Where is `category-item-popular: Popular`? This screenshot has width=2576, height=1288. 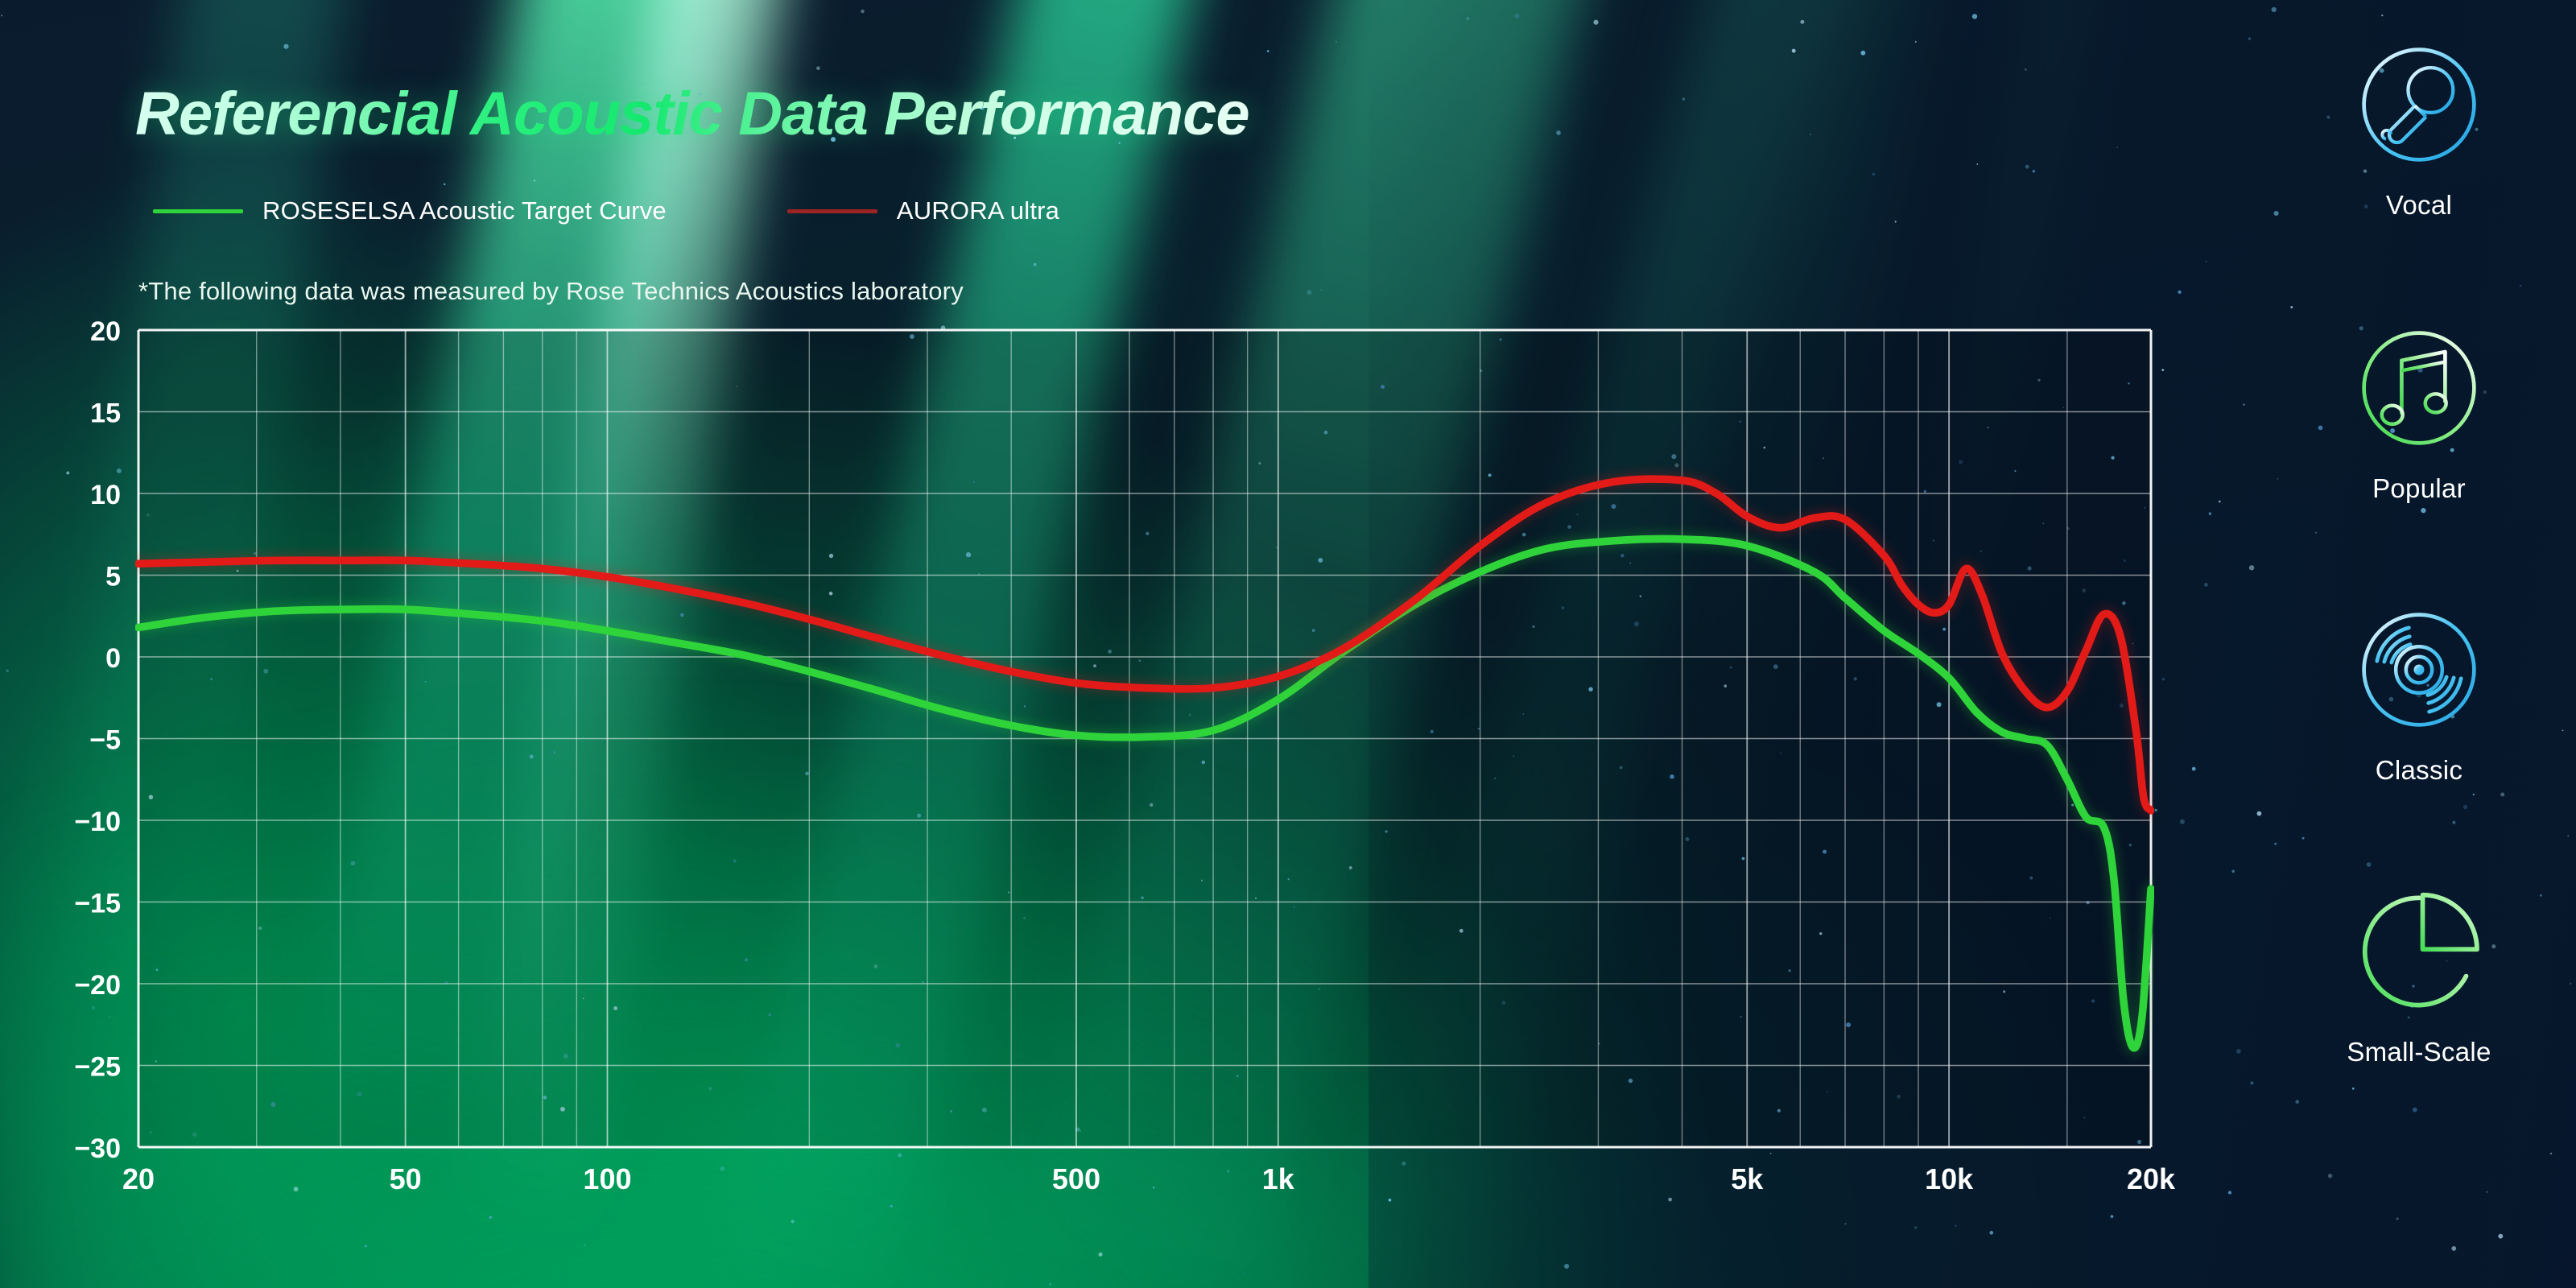 category-item-popular: Popular is located at coordinates (2419, 410).